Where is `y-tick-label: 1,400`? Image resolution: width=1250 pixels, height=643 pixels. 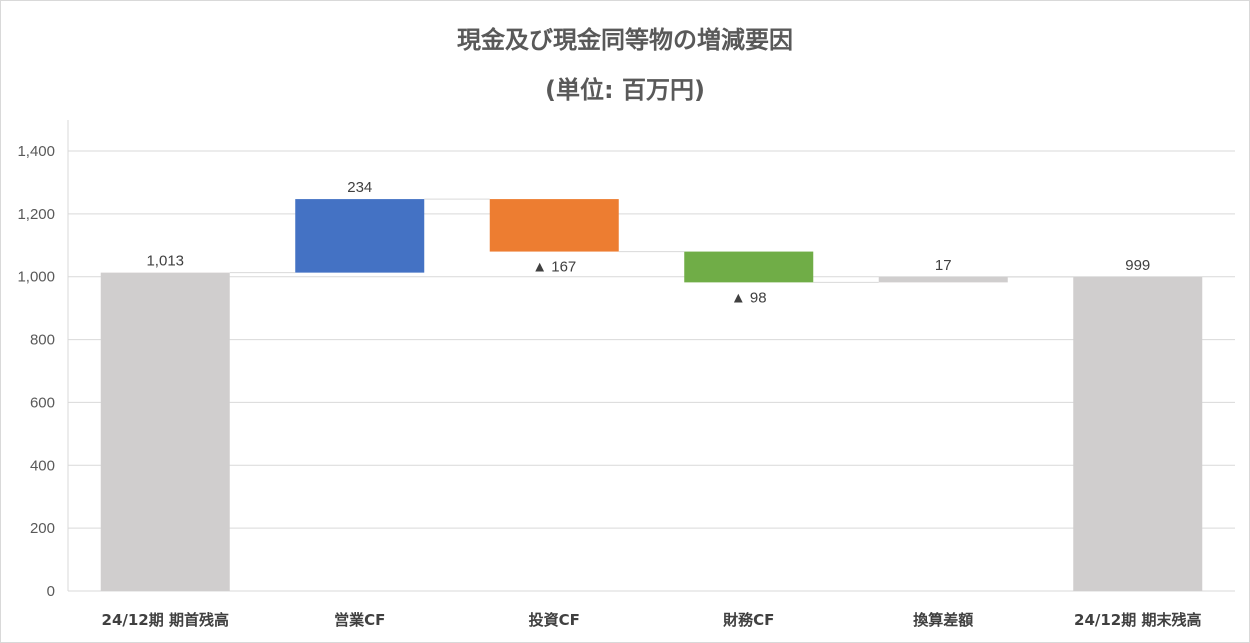 y-tick-label: 1,400 is located at coordinates (36, 151).